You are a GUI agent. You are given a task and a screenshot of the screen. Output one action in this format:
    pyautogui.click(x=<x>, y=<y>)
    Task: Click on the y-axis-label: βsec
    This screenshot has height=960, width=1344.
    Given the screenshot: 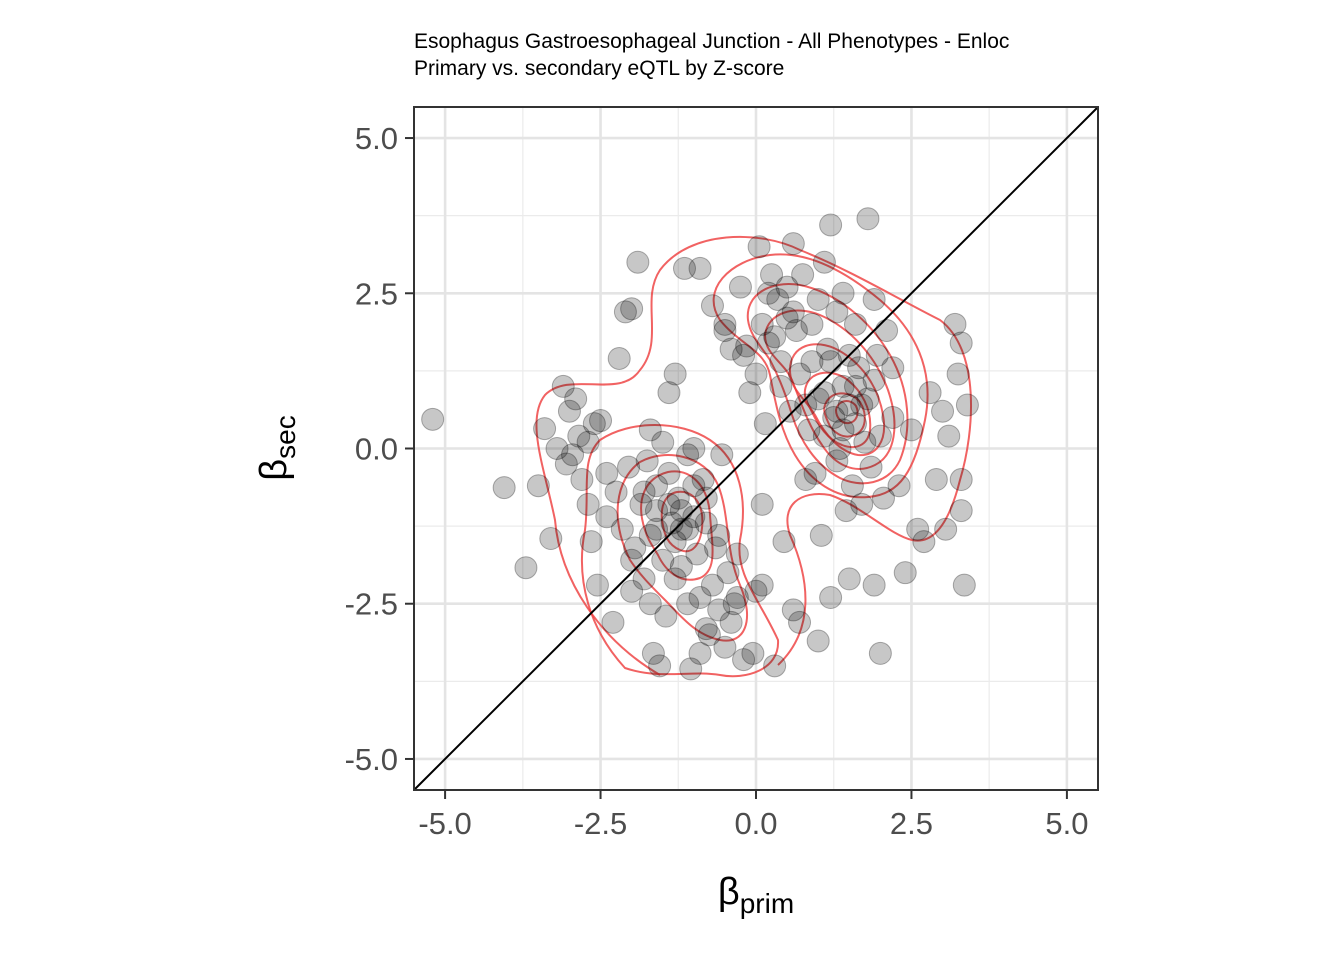 What is the action you would take?
    pyautogui.click(x=277, y=447)
    